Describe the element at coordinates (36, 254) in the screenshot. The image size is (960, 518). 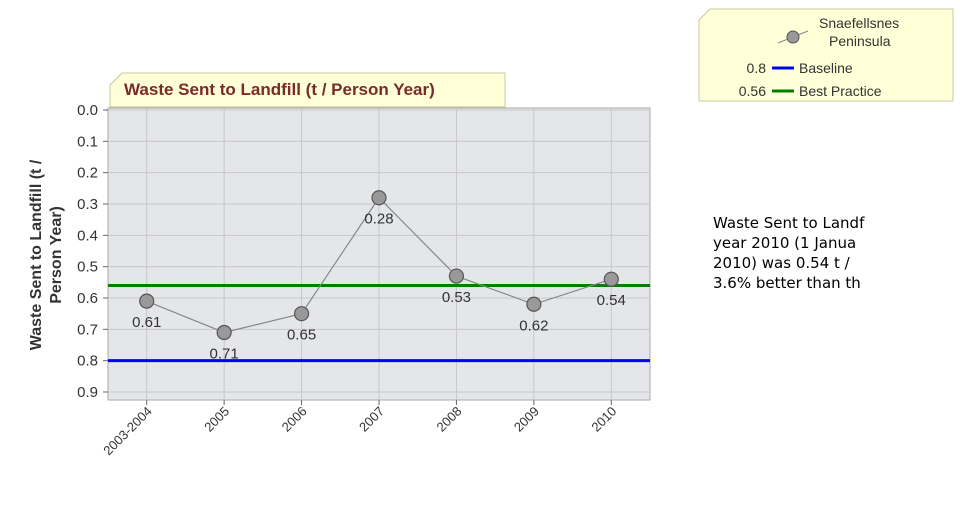
I see `y-axis-label-line: Waste Sent to Landfill (t /` at that location.